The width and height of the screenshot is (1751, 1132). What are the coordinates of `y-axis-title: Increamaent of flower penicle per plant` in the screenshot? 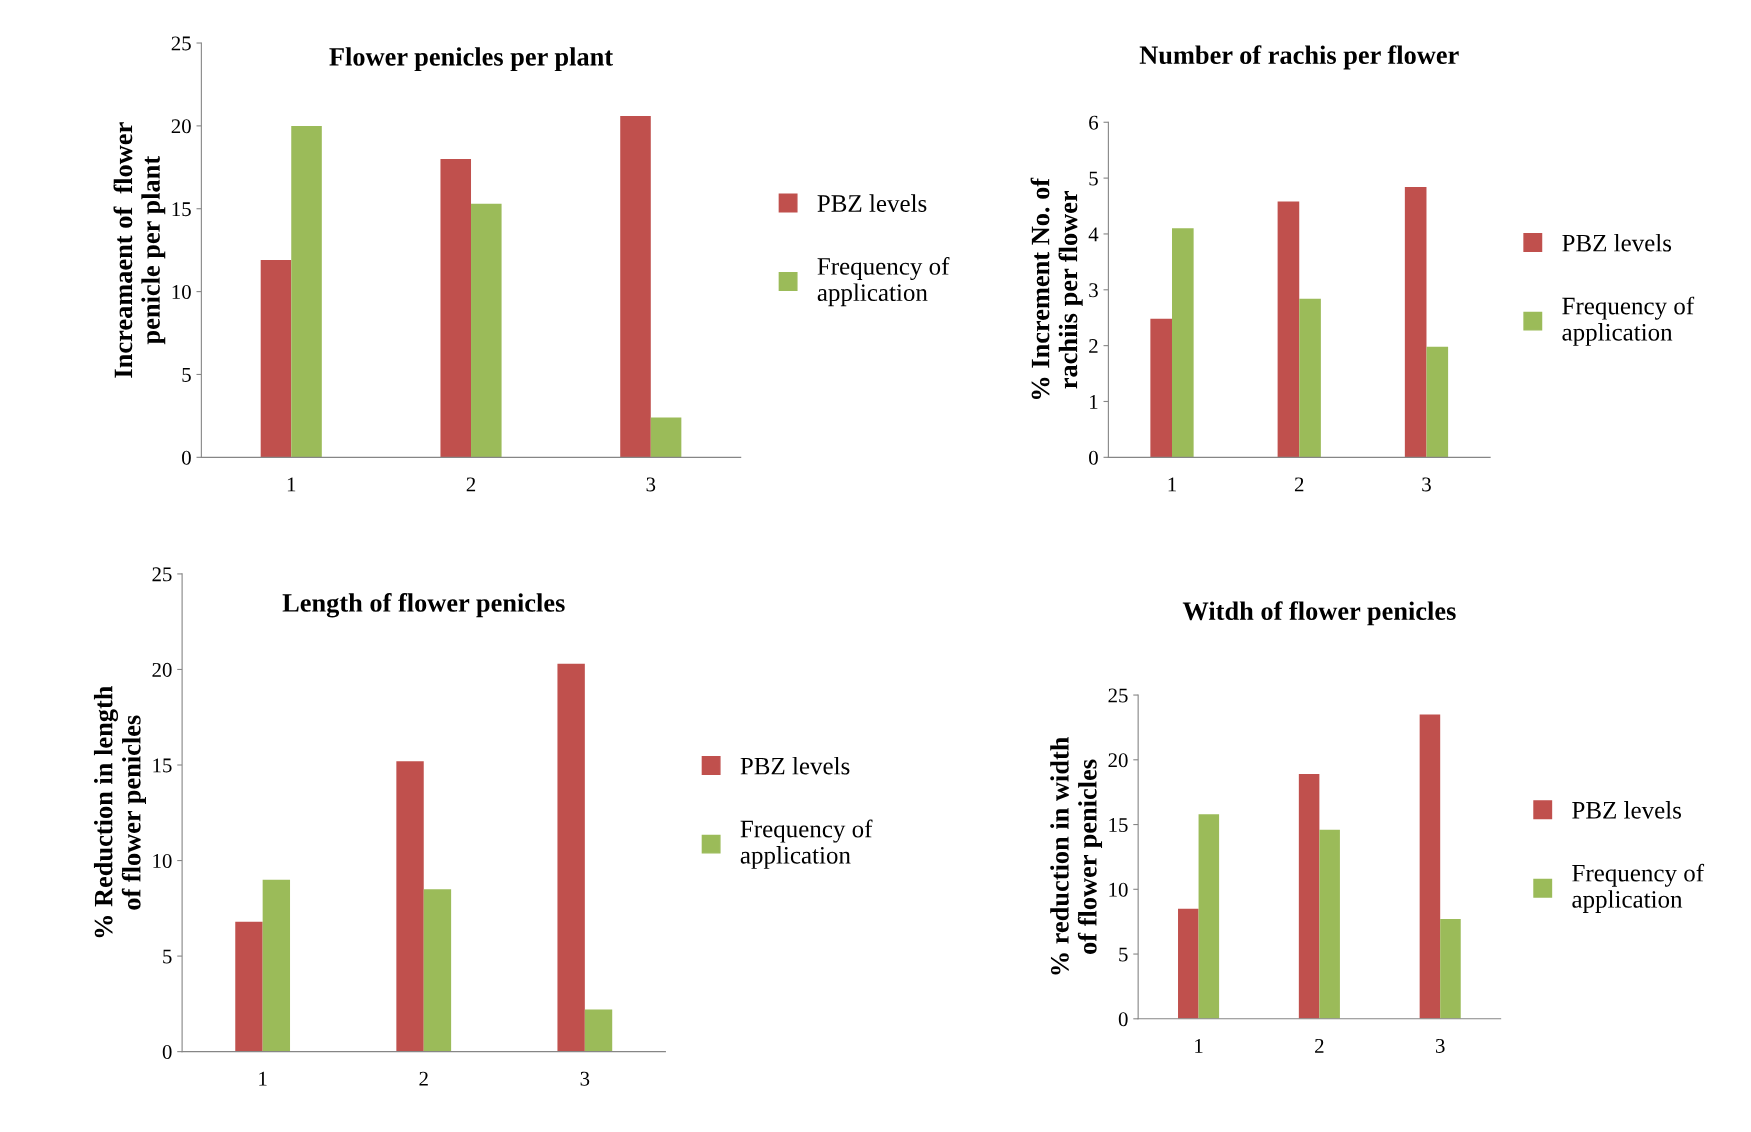 It's located at (139, 250).